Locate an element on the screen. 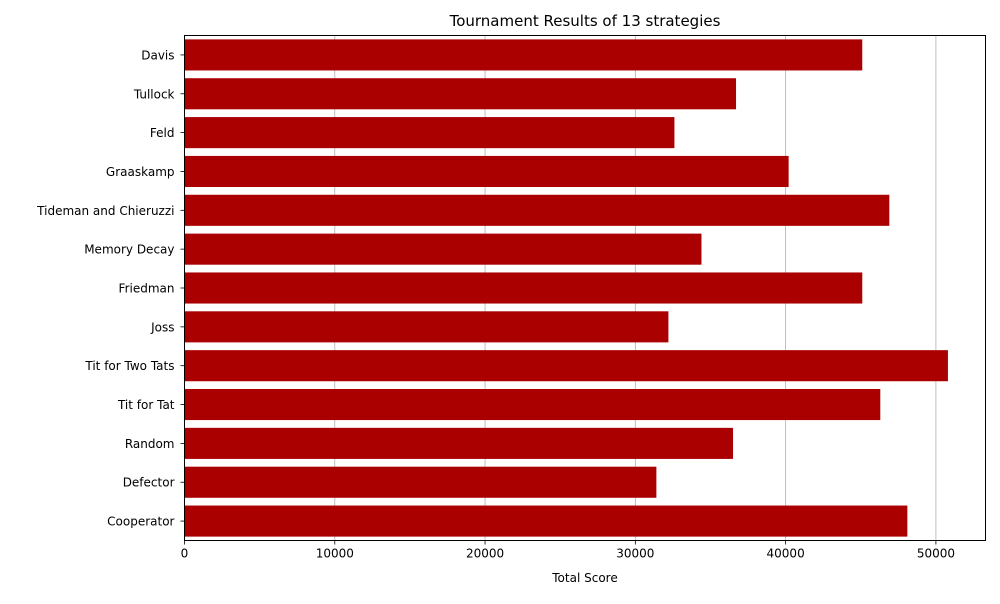  x-axis-label: Total Score is located at coordinates (584, 578).